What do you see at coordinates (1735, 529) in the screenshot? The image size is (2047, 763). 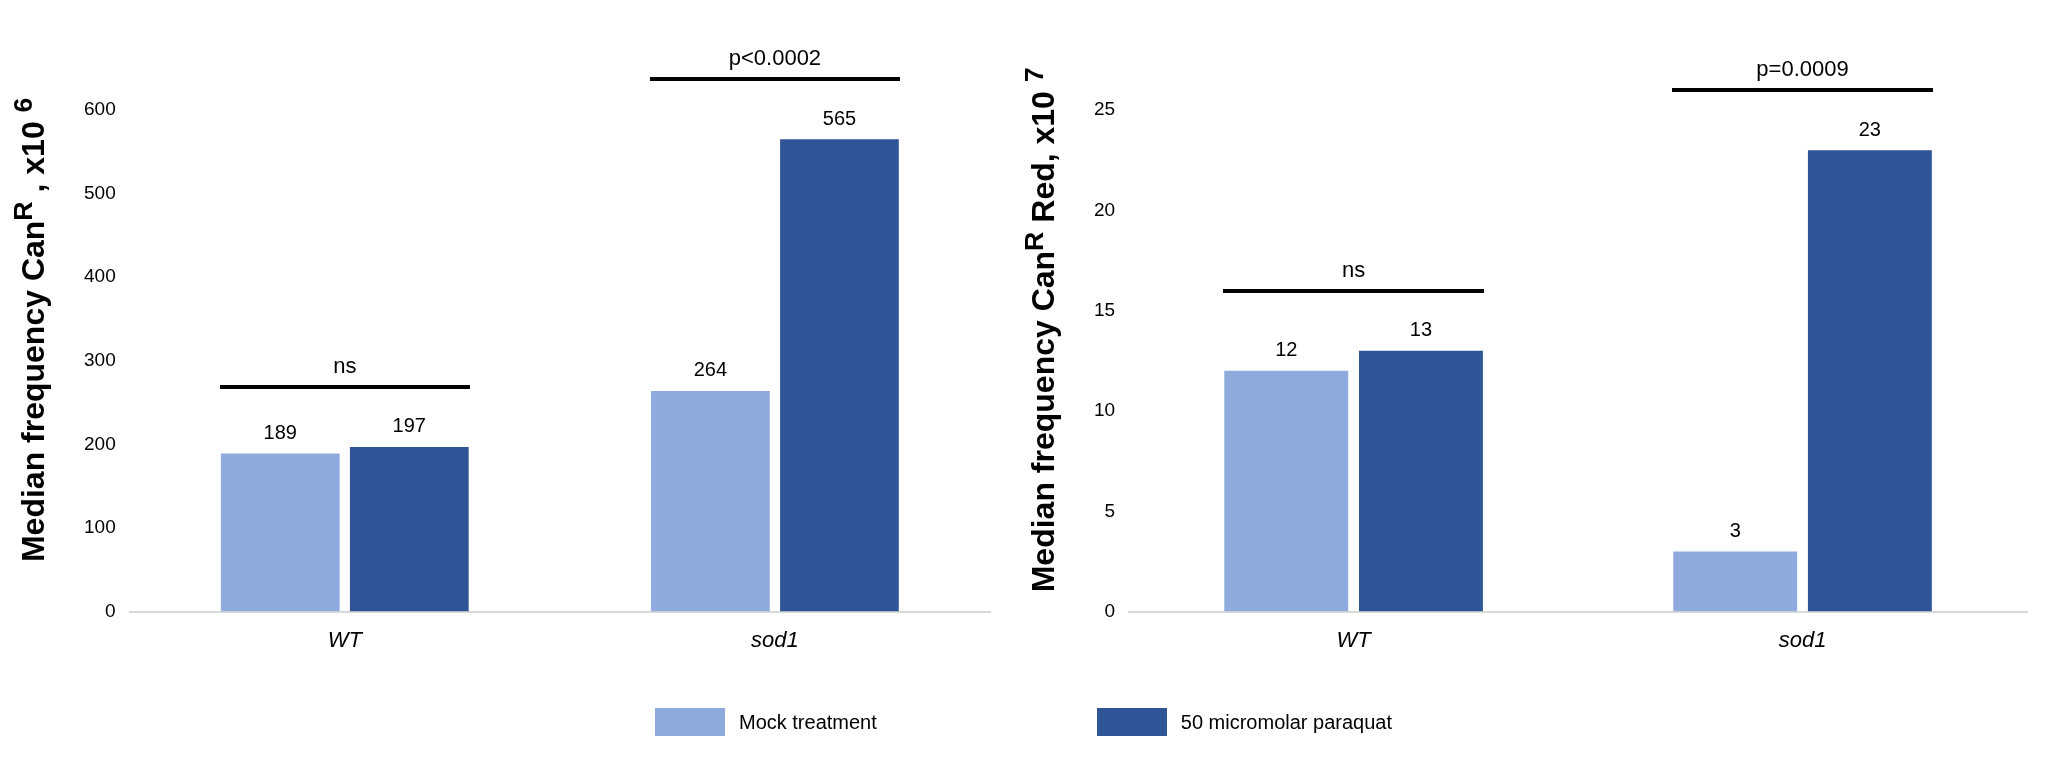 I see `data-label: 3` at bounding box center [1735, 529].